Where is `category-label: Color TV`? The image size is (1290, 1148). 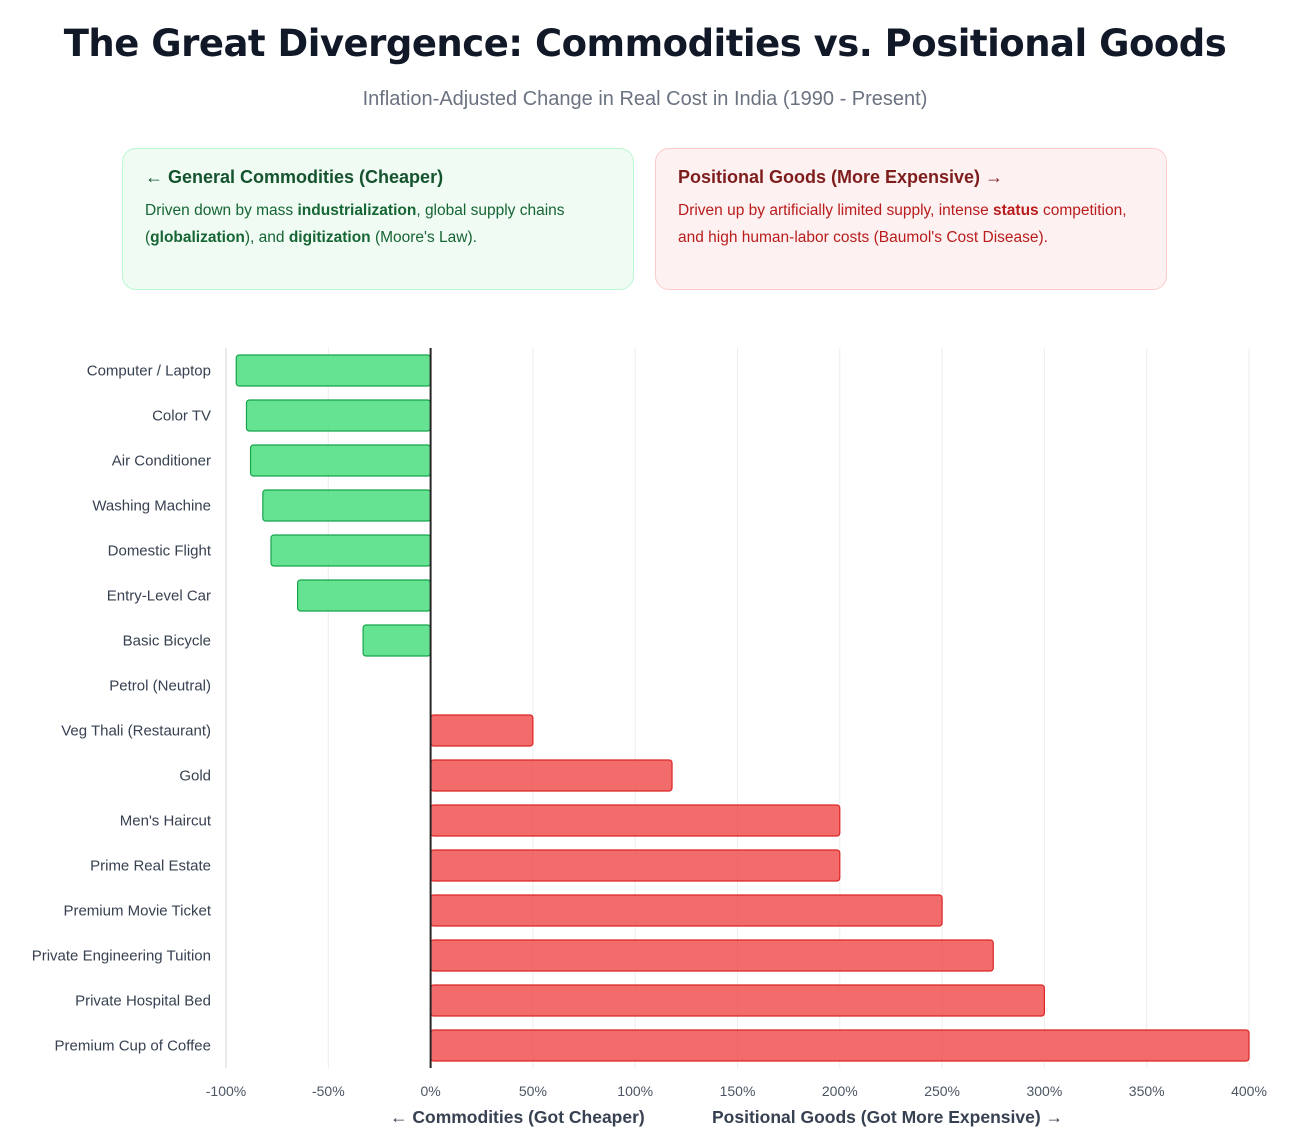 category-label: Color TV is located at coordinates (181, 416).